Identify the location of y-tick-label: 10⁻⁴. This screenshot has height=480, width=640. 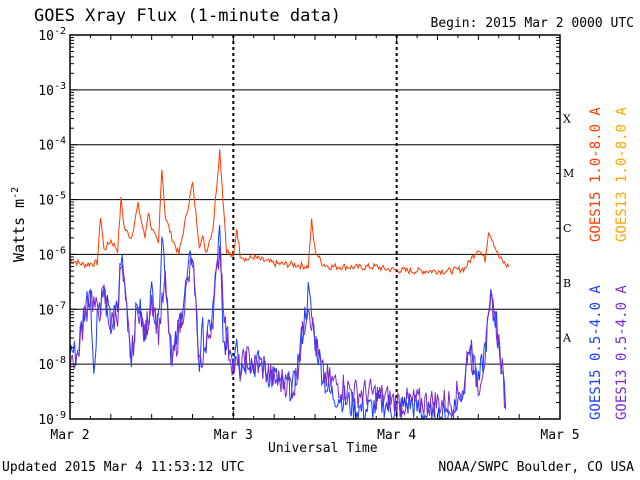
(52, 145).